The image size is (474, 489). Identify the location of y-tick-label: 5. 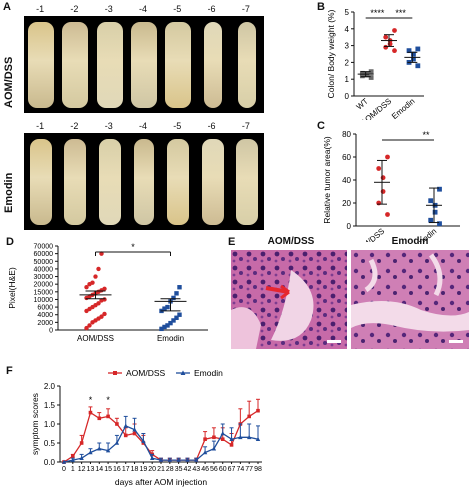
(347, 12).